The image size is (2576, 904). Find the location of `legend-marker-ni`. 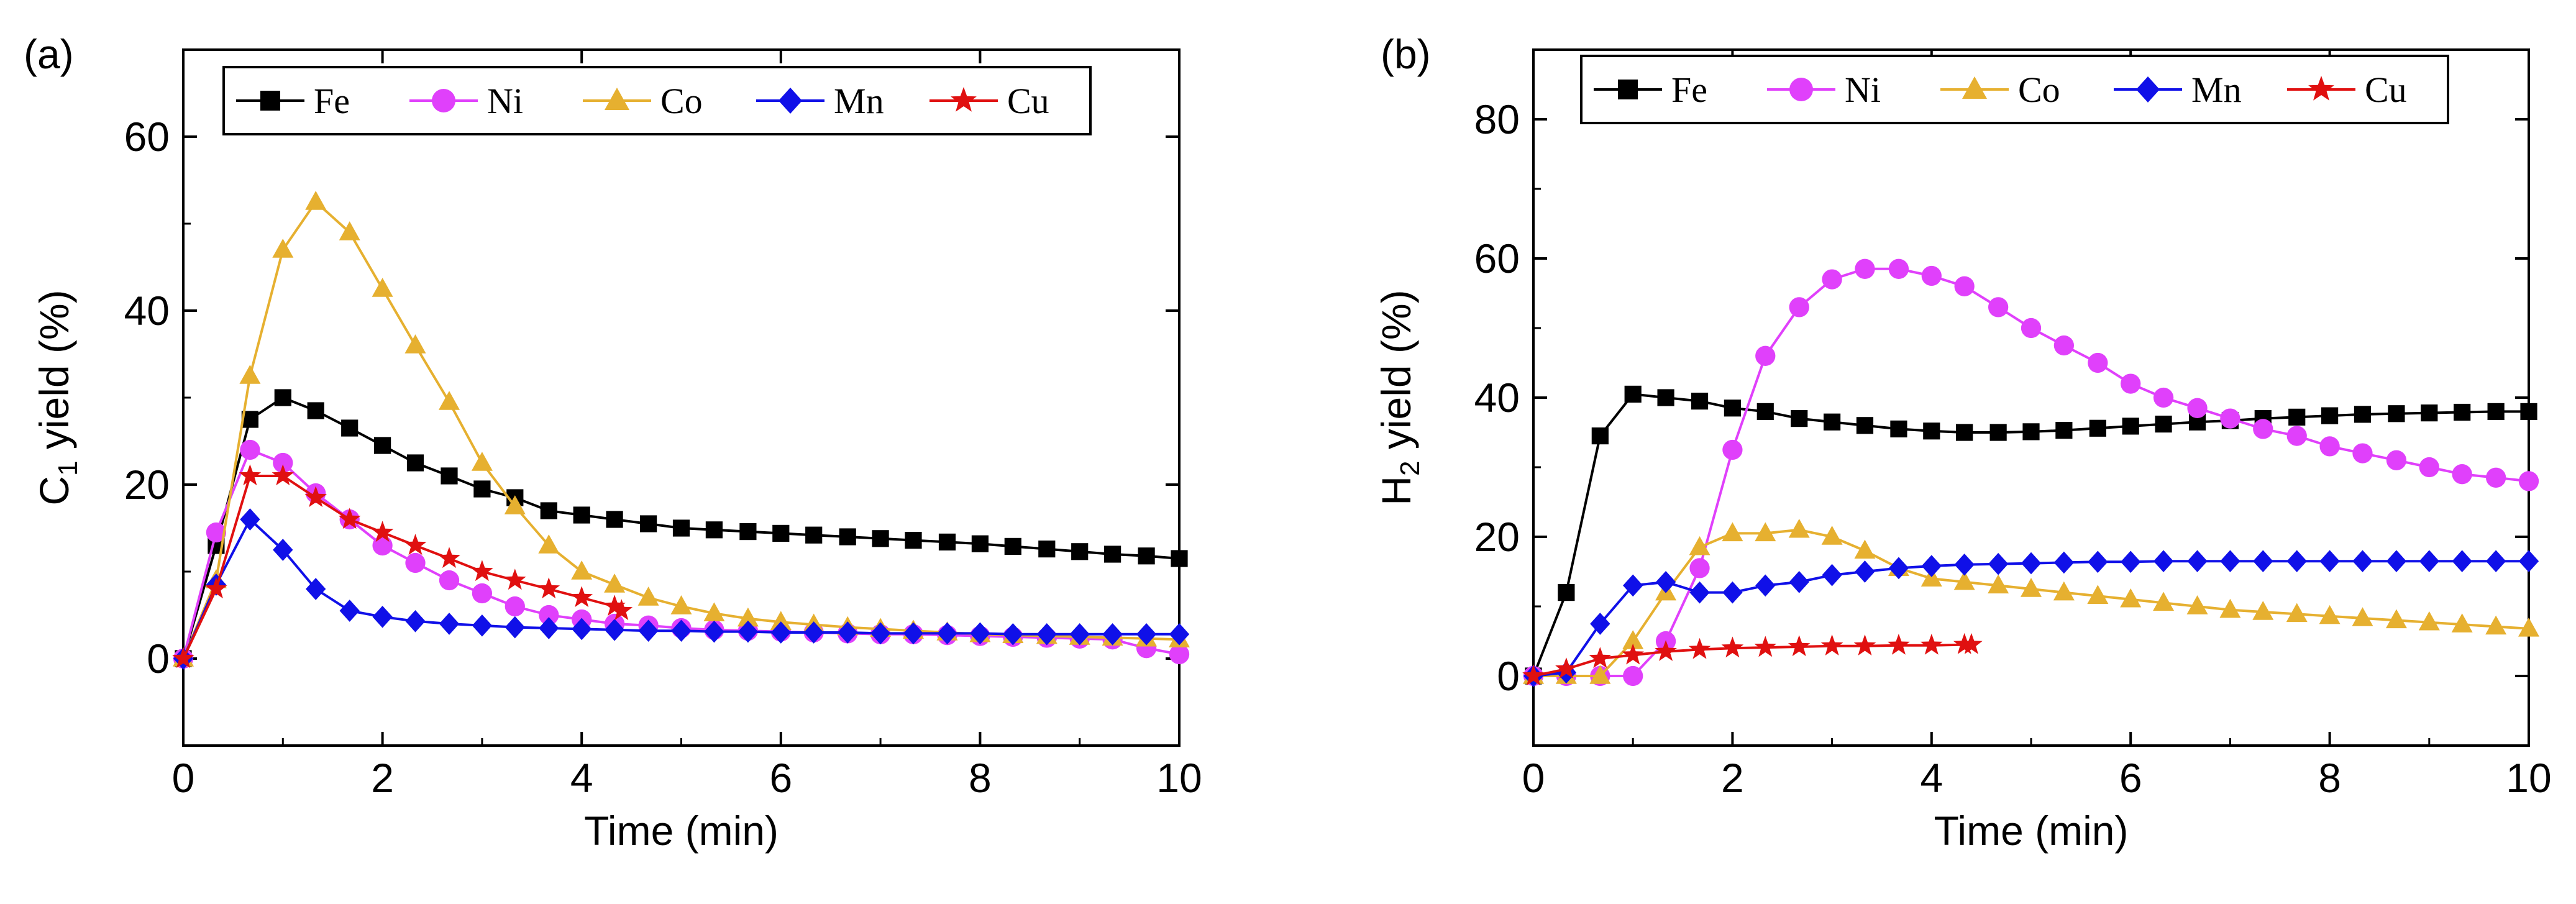

legend-marker-ni is located at coordinates (443, 101).